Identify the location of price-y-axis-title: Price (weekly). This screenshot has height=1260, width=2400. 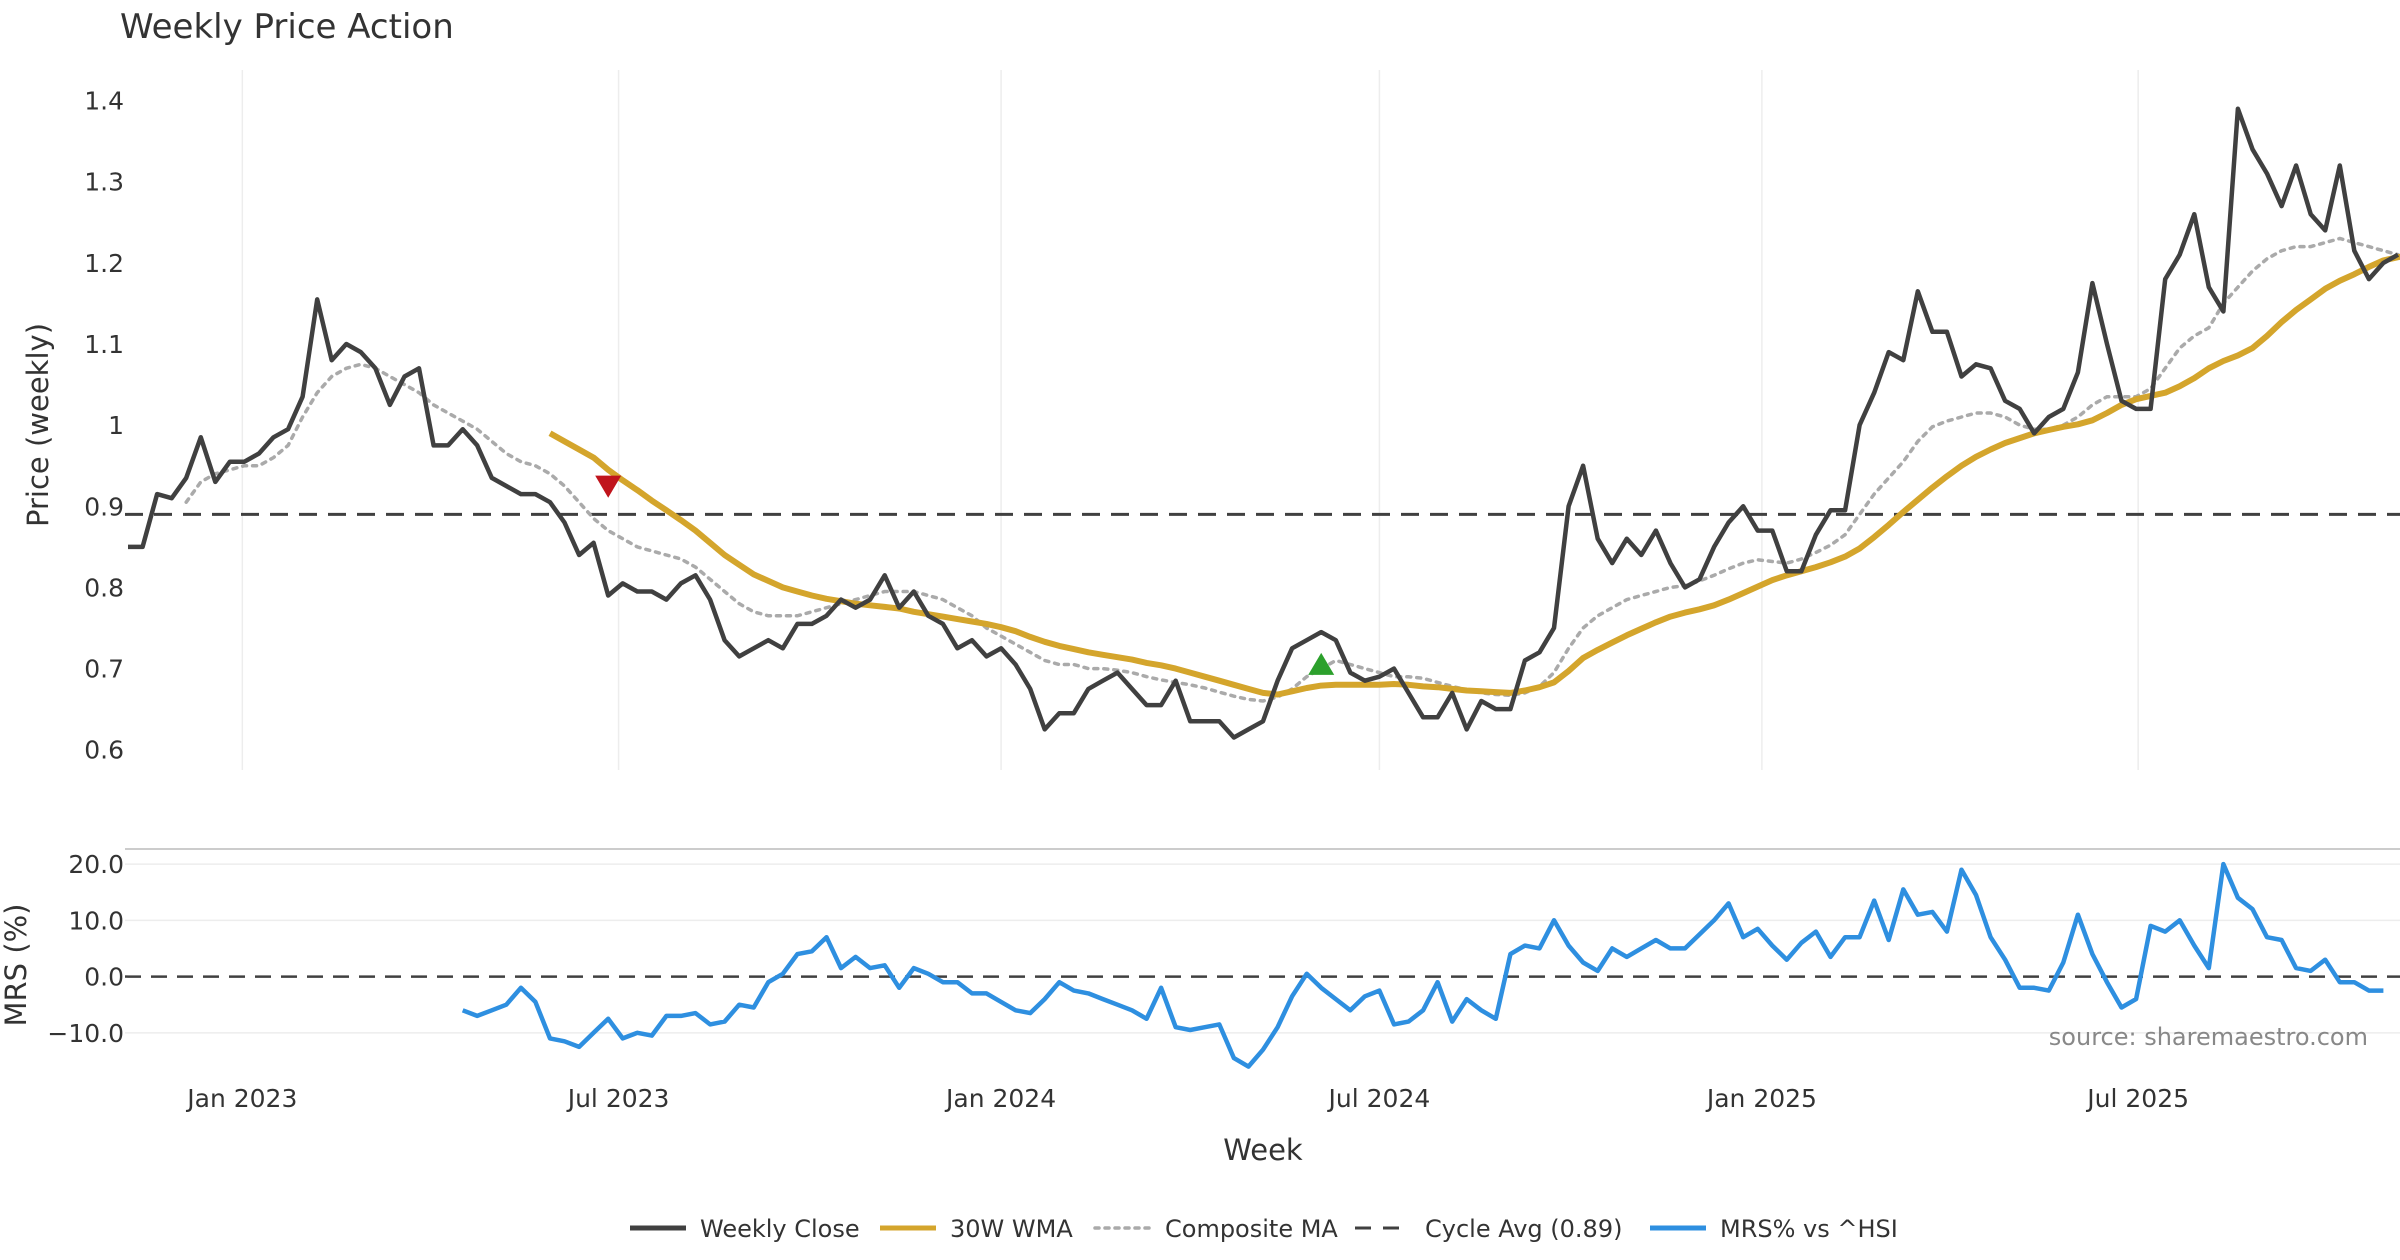
(38, 425).